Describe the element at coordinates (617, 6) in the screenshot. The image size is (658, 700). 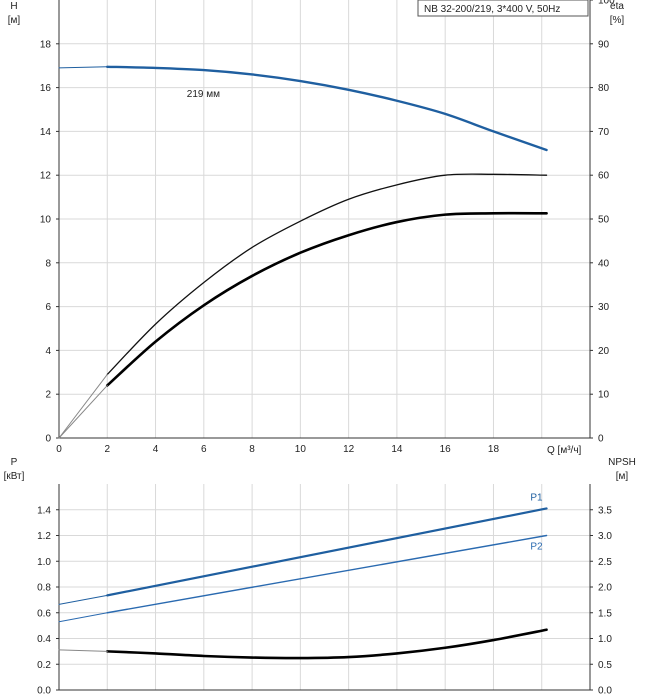
I see `eta-axis-title: eta` at that location.